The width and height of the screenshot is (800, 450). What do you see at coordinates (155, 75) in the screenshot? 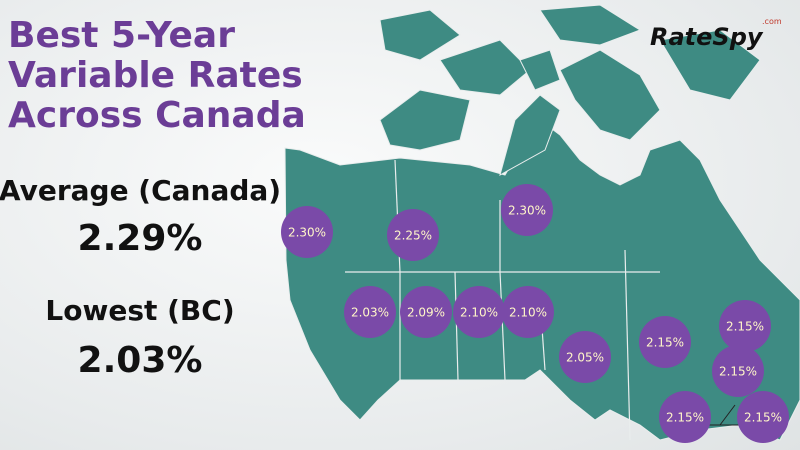
I see `title-line: Variable Rates` at bounding box center [155, 75].